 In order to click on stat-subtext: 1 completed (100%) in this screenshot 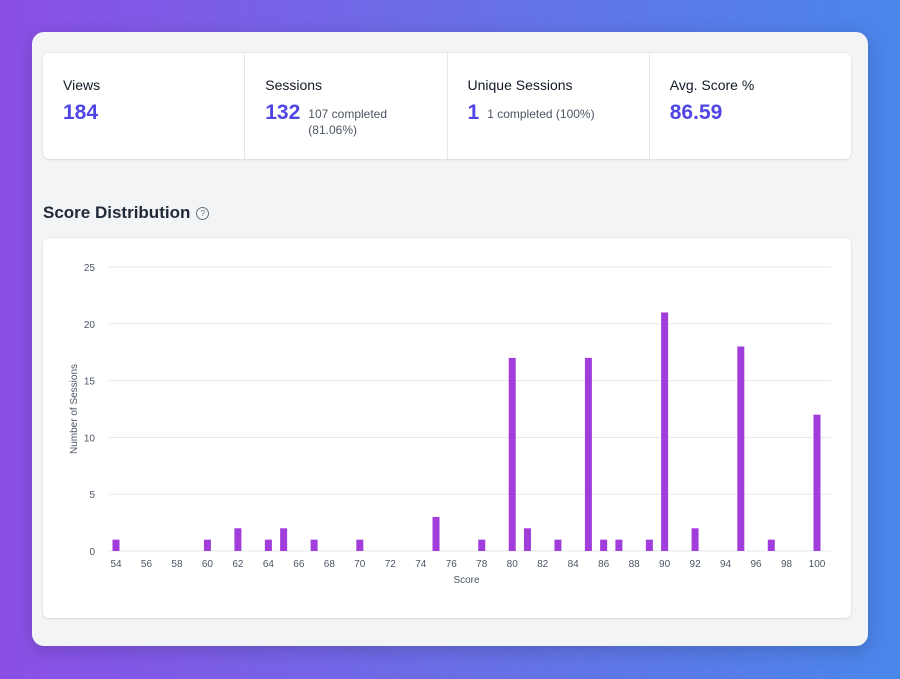, I will do `click(541, 114)`.